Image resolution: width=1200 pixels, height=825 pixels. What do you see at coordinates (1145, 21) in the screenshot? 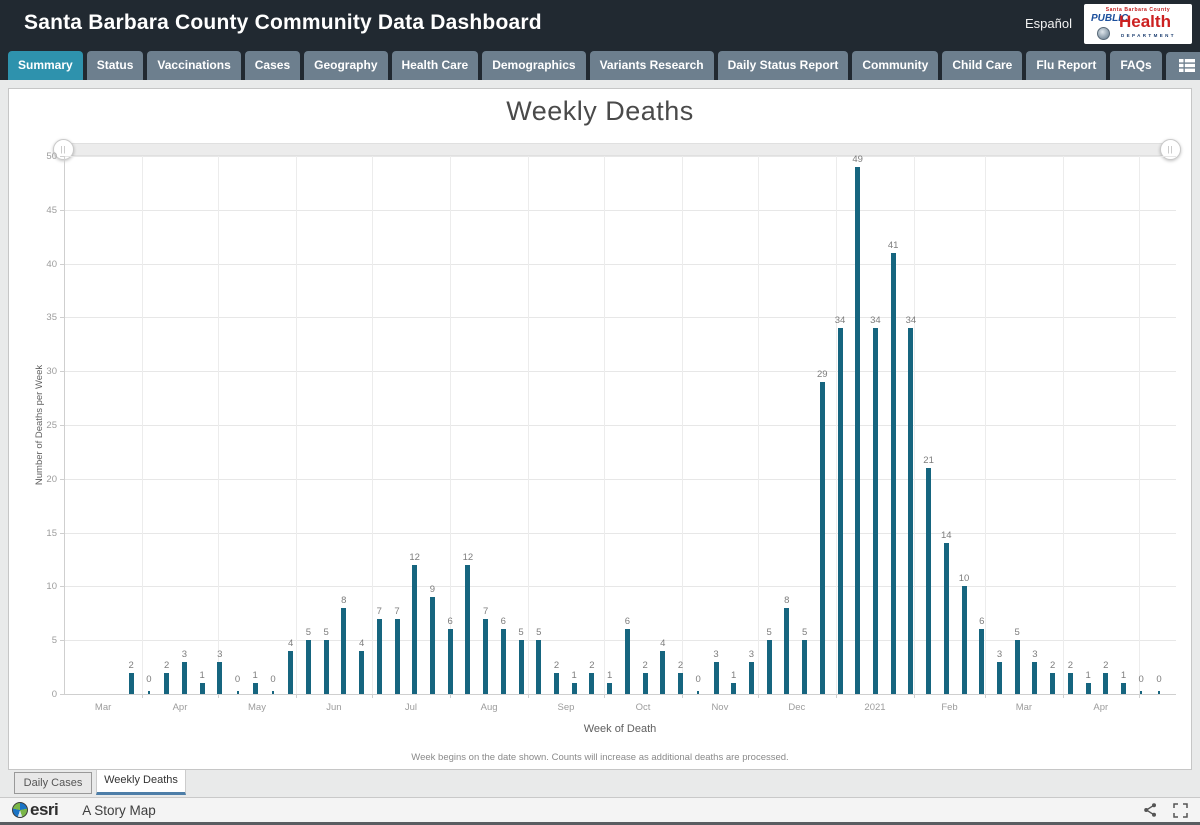
I see `logo-health-text: Health` at bounding box center [1145, 21].